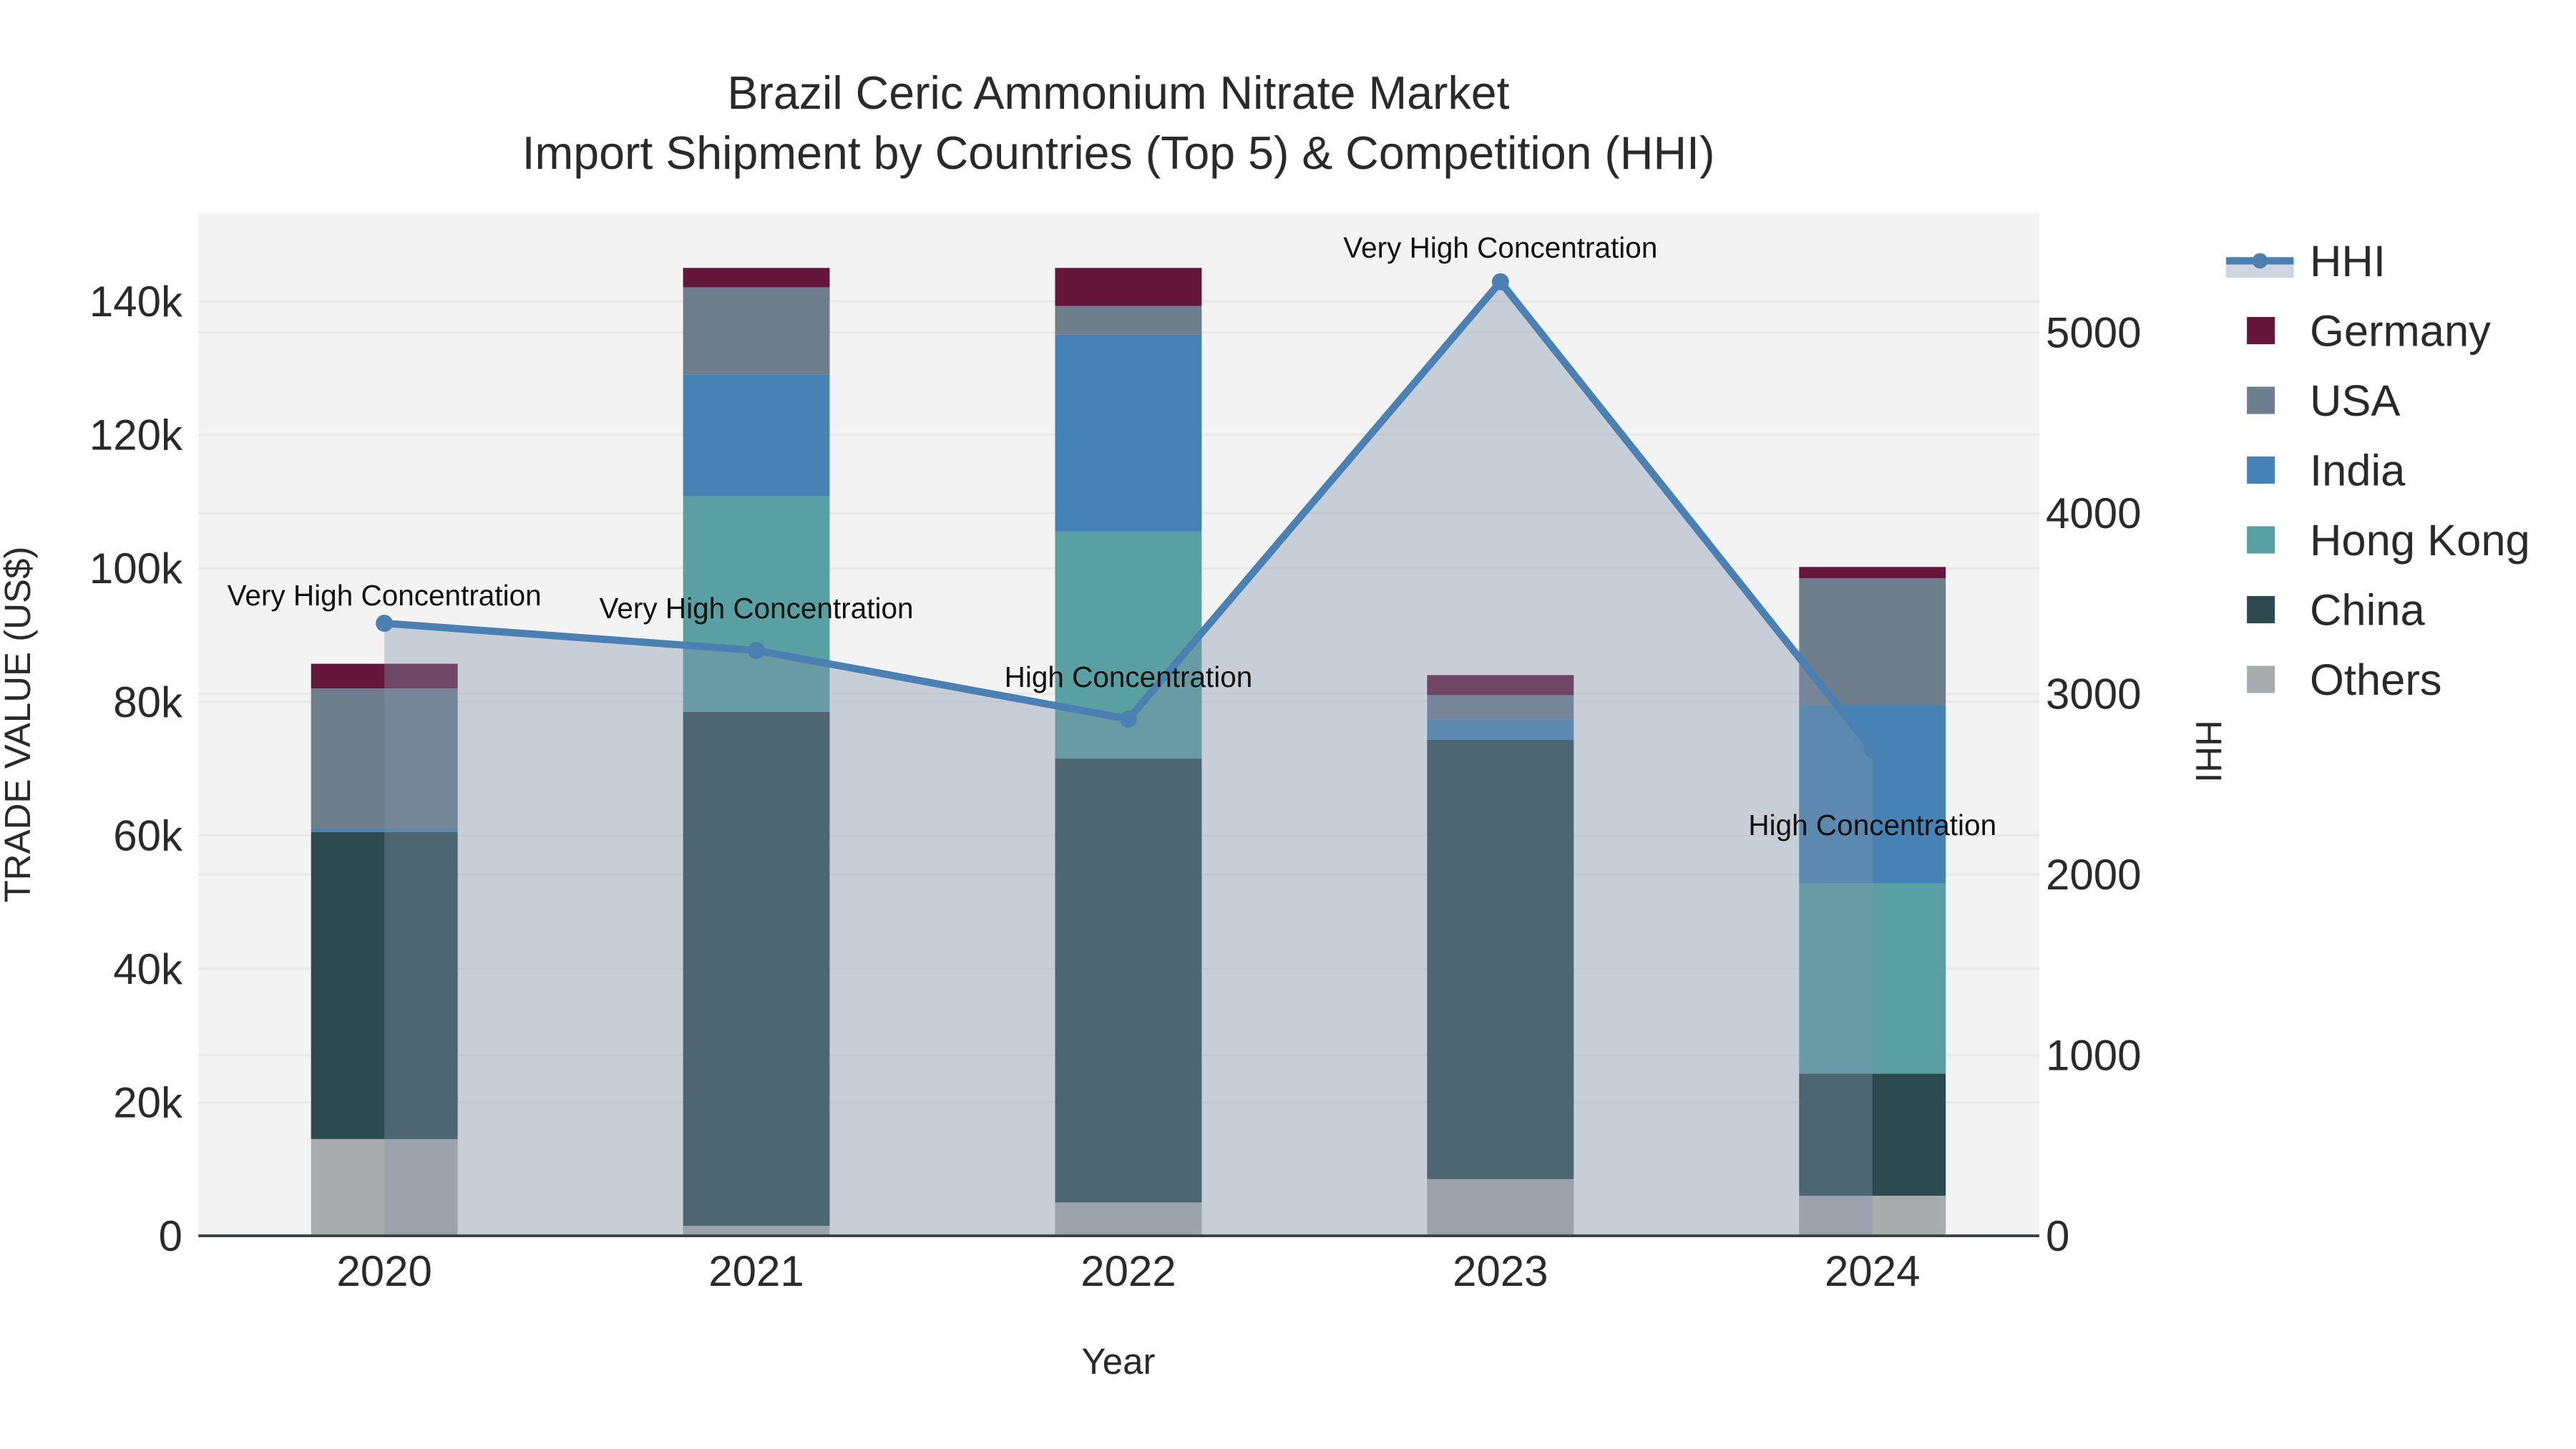  Describe the element at coordinates (170, 1236) in the screenshot. I see `y-left-tick-0: 0` at that location.